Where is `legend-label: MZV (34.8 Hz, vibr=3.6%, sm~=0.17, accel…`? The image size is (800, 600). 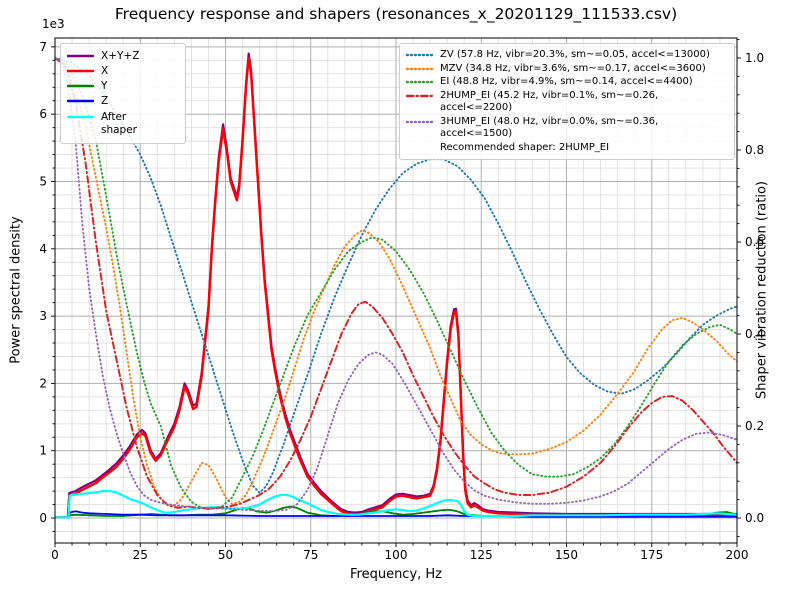 legend-label: MZV (34.8 Hz, vibr=3.6%, sm~=0.17, accel… is located at coordinates (573, 68).